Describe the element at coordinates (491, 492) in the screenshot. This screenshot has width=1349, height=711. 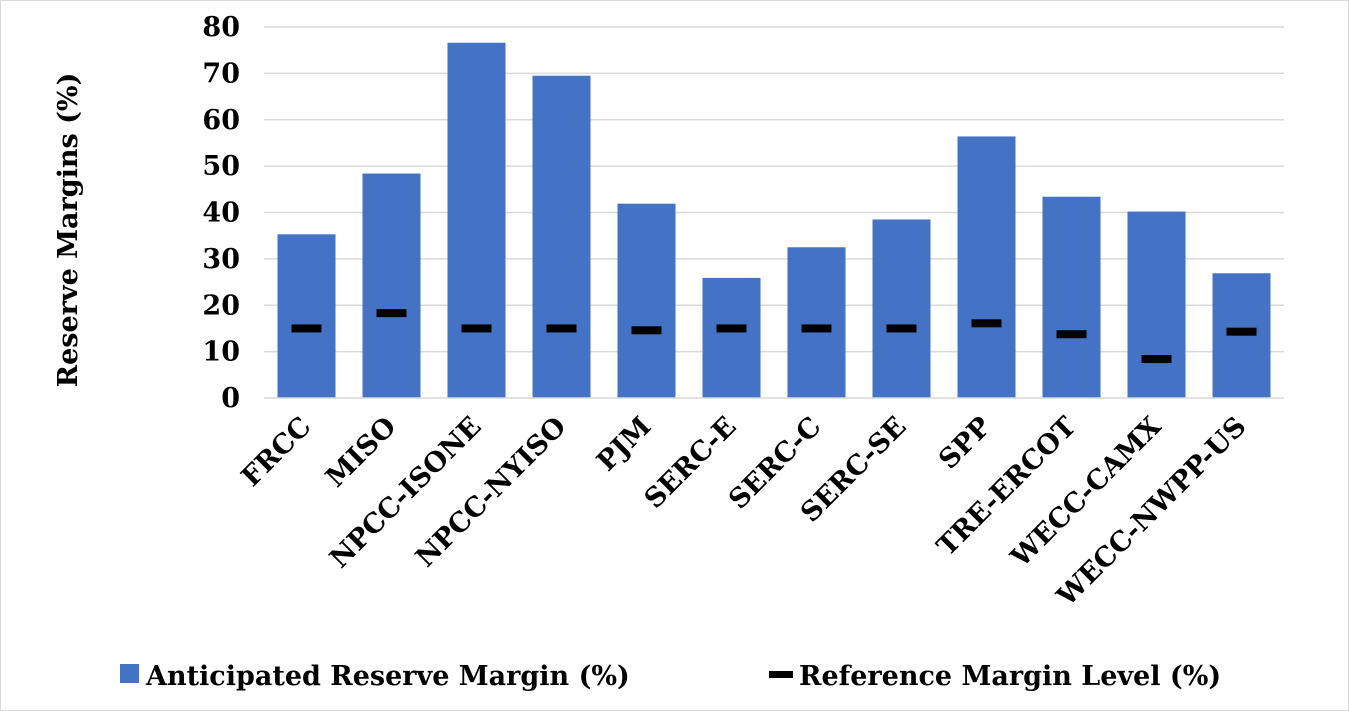
I see `x-tick-label: NPCC-NYISO` at that location.